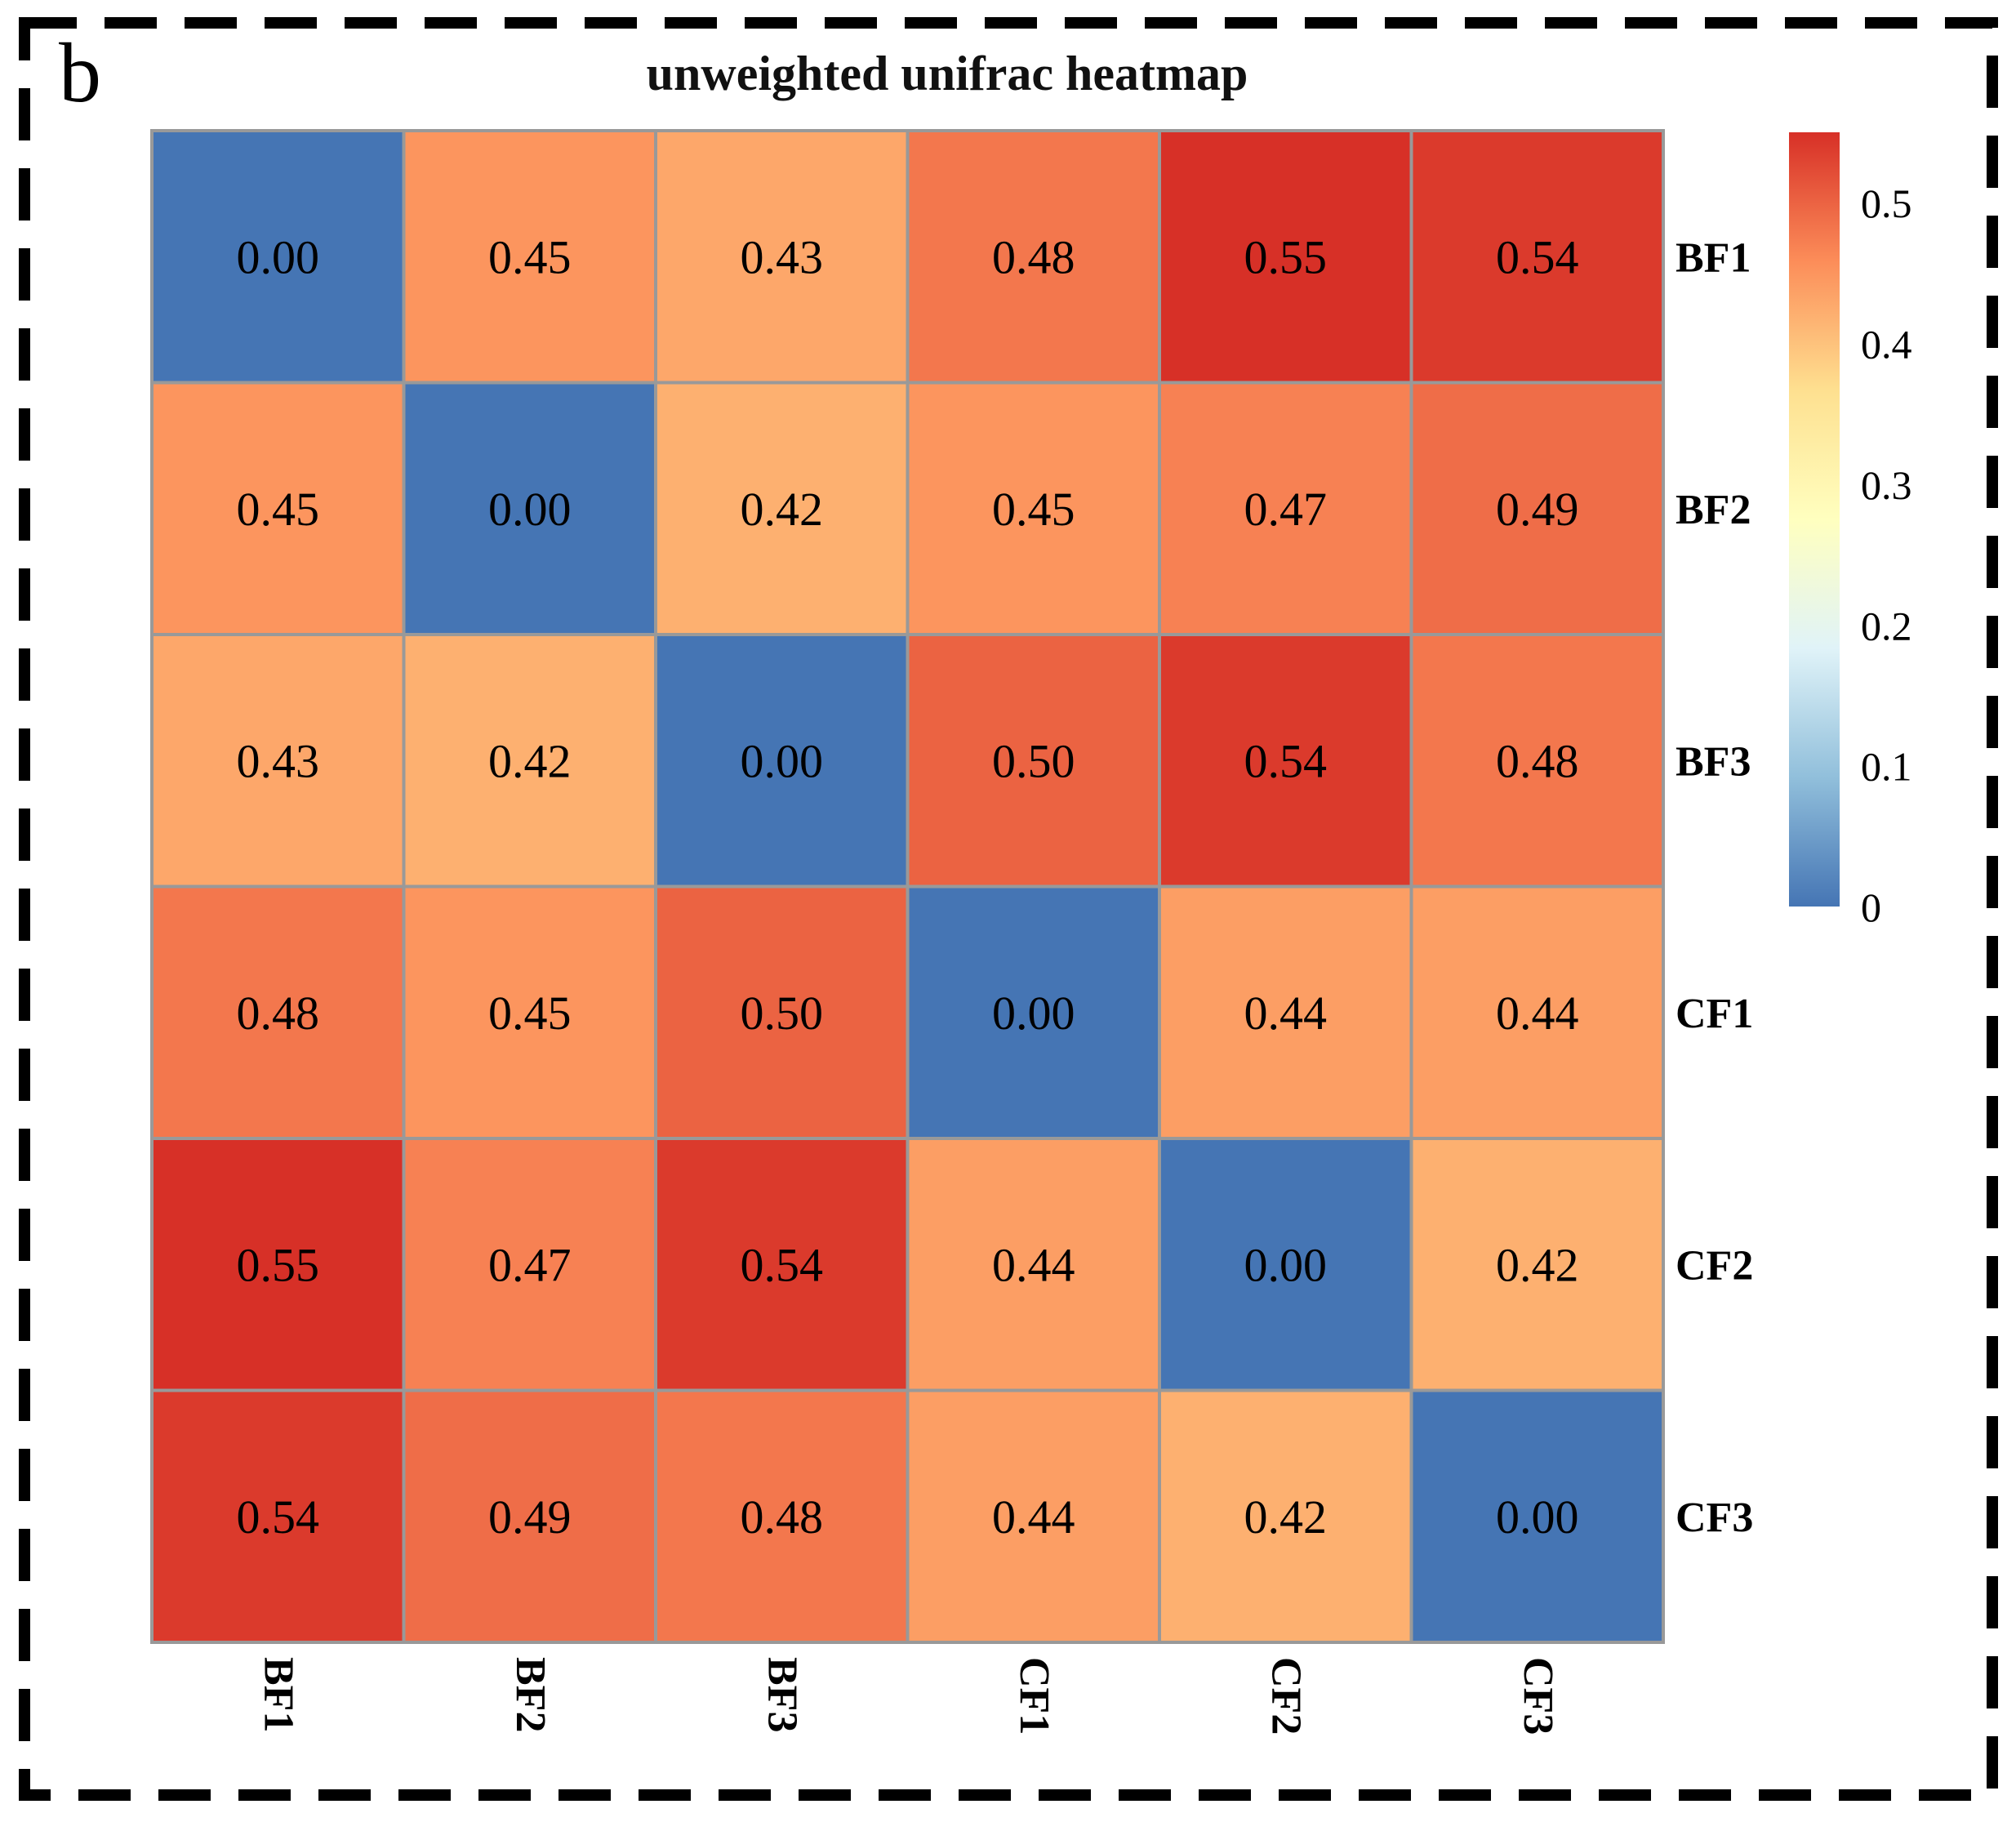 This screenshot has width=2016, height=1822. I want to click on row-label: CF2, so click(1714, 1265).